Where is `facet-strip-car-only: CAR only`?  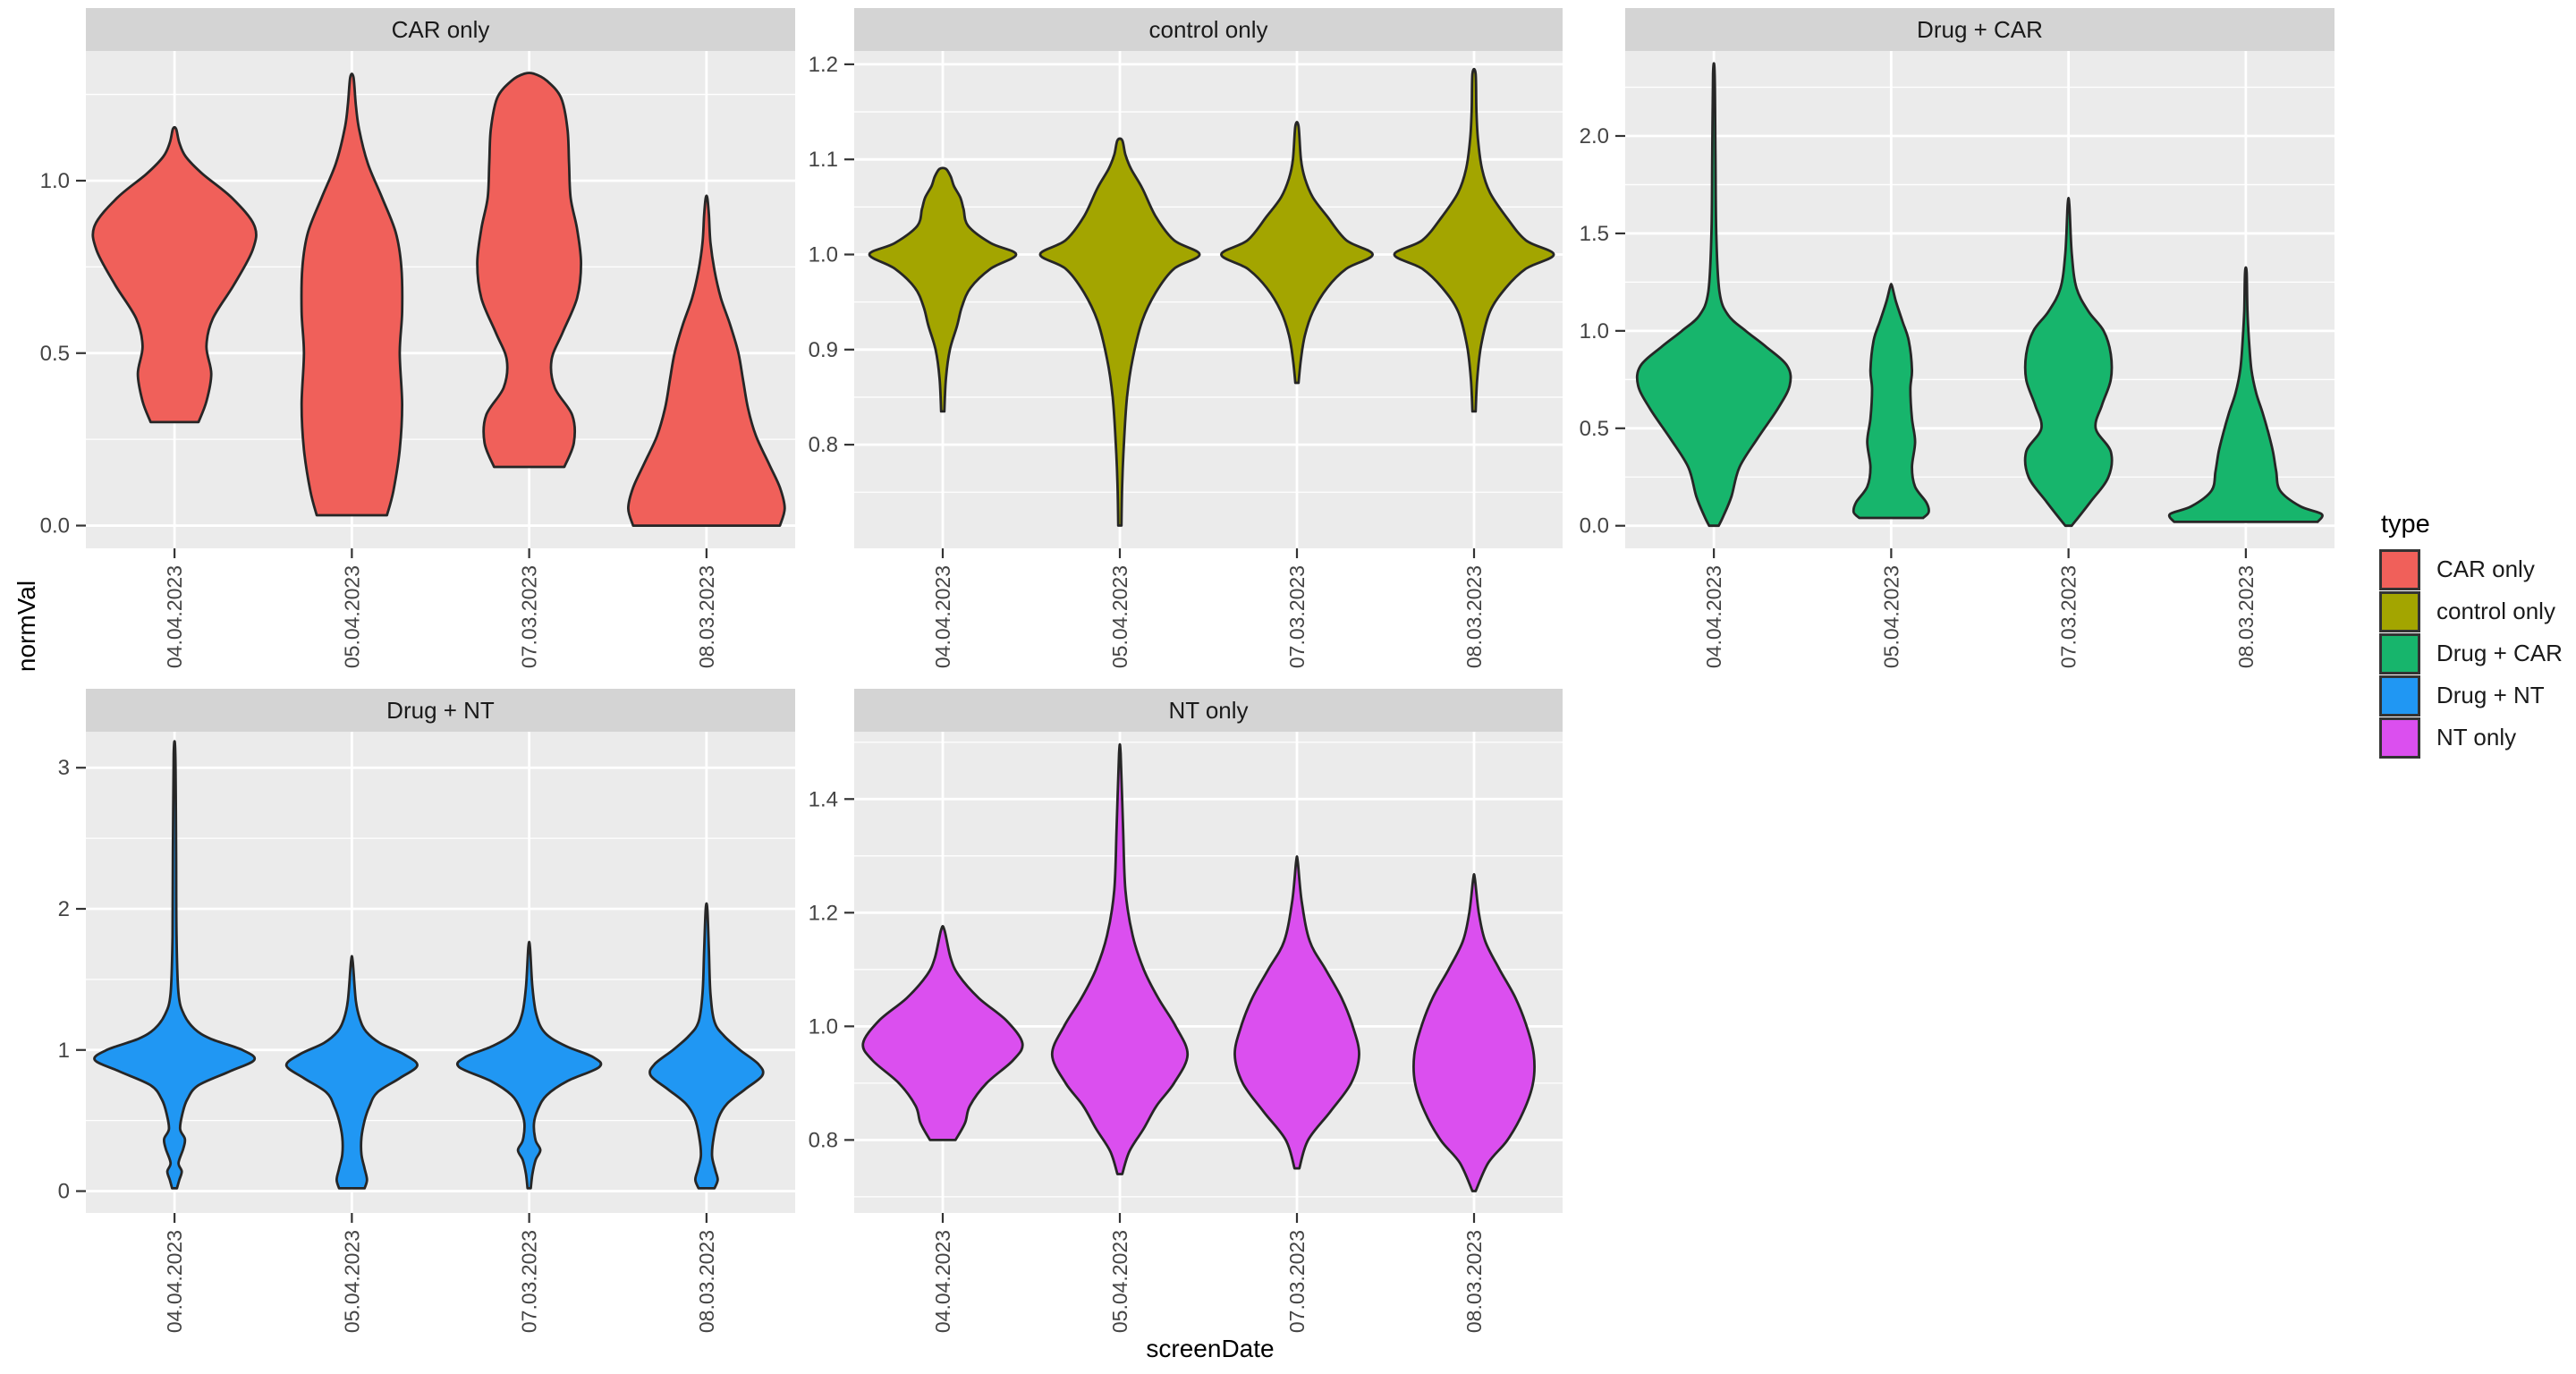 facet-strip-car-only: CAR only is located at coordinates (440, 29).